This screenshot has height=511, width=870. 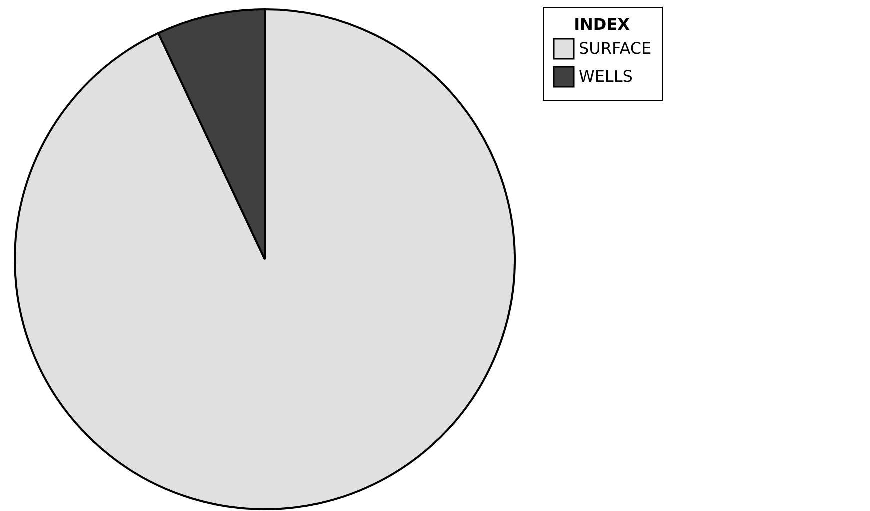 What do you see at coordinates (606, 76) in the screenshot?
I see `legend-label: WELLS` at bounding box center [606, 76].